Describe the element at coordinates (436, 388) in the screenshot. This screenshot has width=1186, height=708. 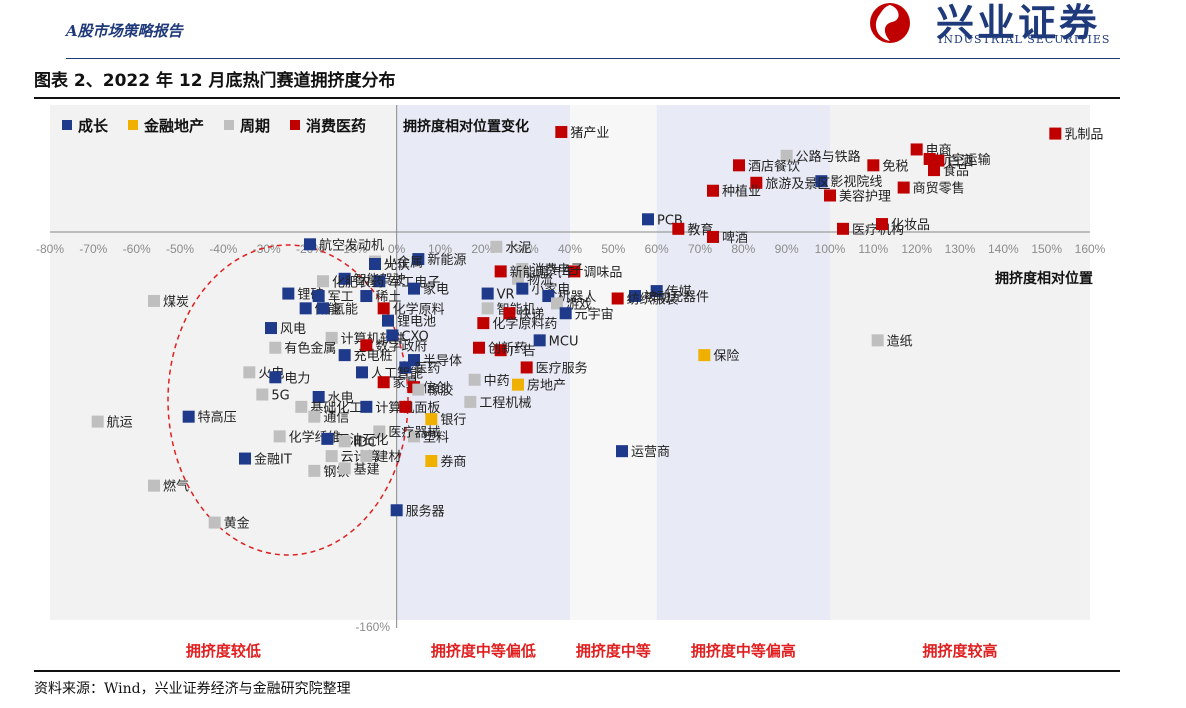
I see `data-label: 信创` at that location.